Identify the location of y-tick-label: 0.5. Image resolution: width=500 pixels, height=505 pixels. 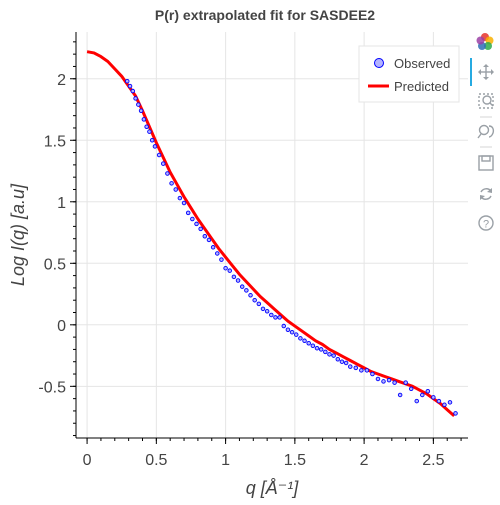
(55, 264).